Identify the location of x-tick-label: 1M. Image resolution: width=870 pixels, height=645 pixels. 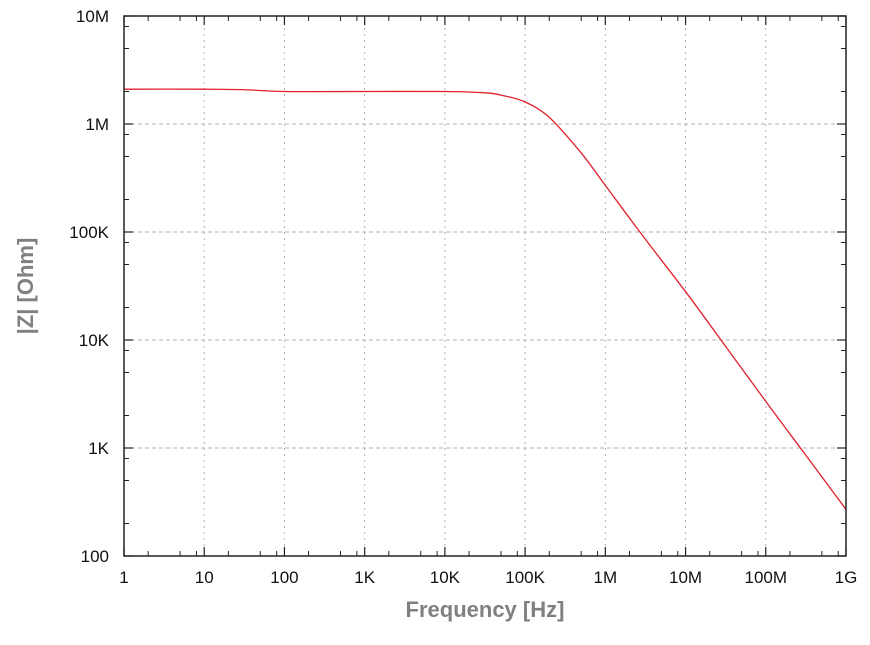
(606, 577).